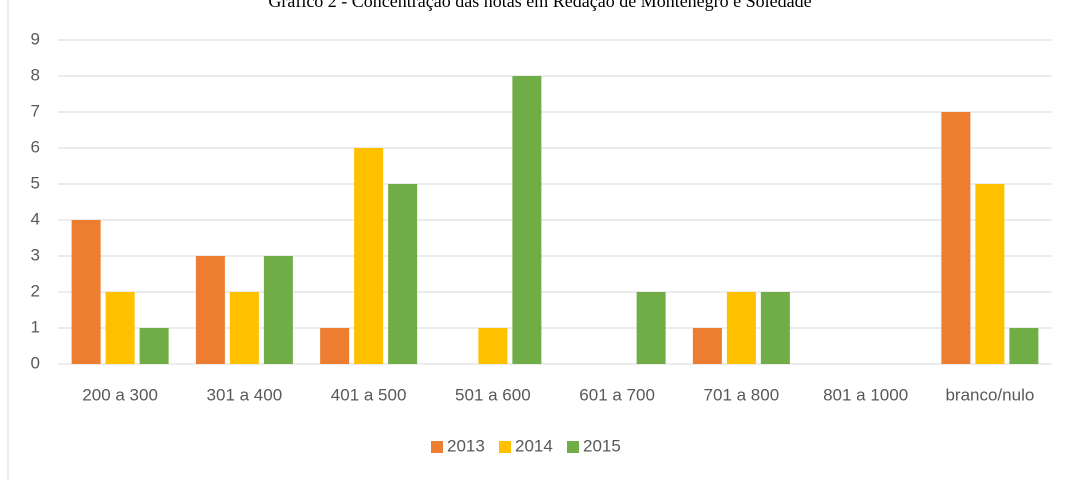  What do you see at coordinates (120, 394) in the screenshot?
I see `x-tick-label: 200 a 300` at bounding box center [120, 394].